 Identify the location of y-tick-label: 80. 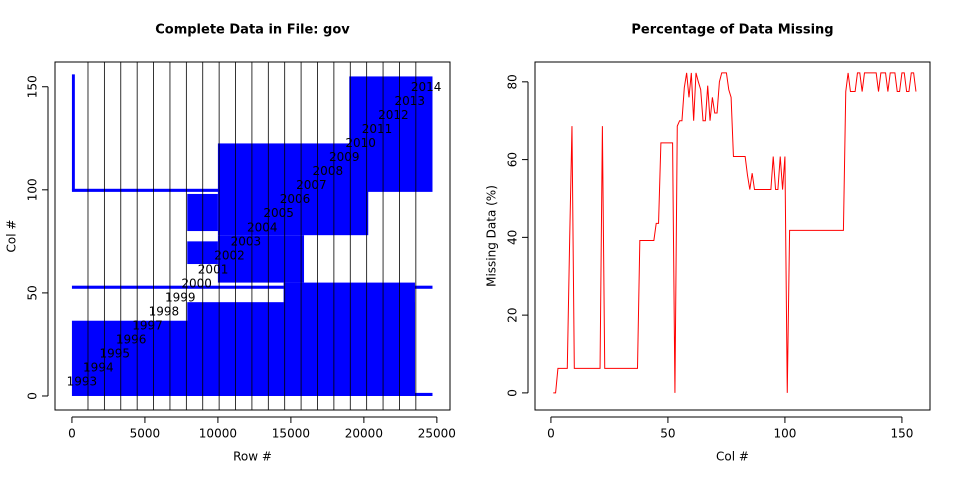
(513, 81).